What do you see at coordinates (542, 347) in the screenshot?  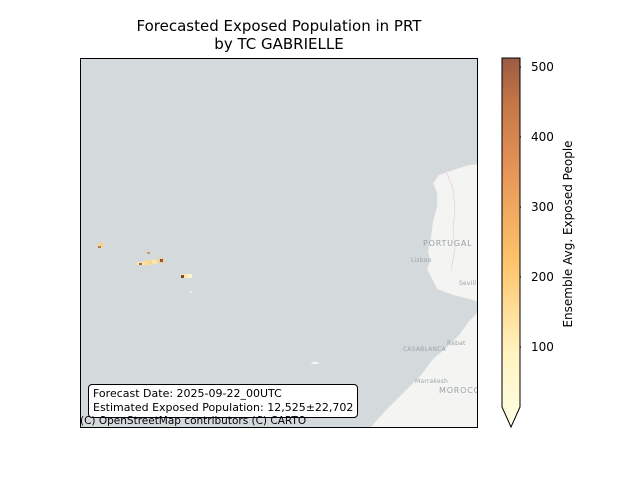 I see `colorbar-tick-100: 100` at bounding box center [542, 347].